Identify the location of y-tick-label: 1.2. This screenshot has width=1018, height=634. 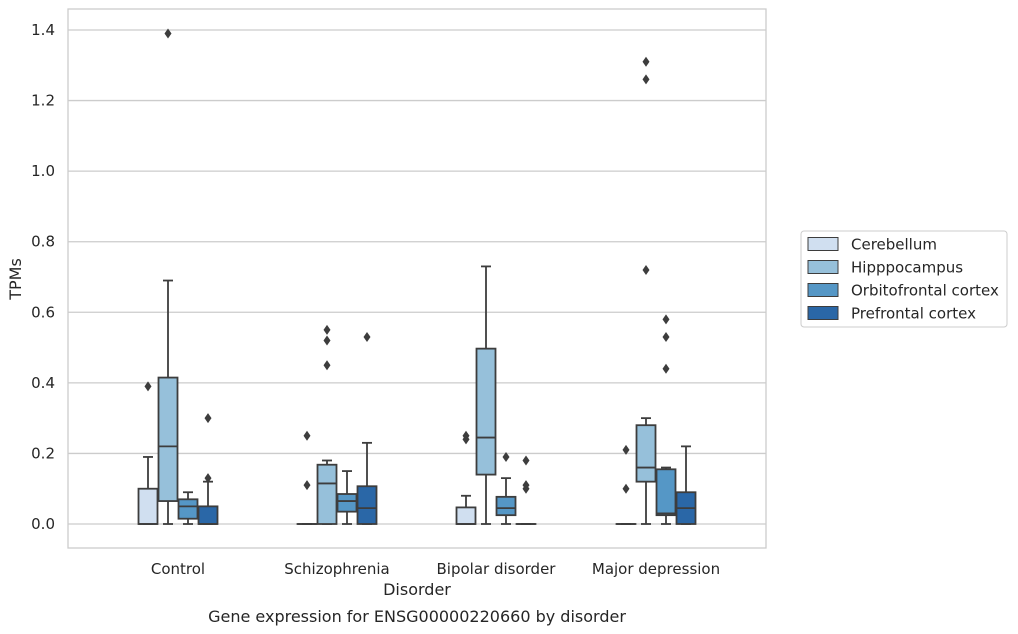
(43, 101).